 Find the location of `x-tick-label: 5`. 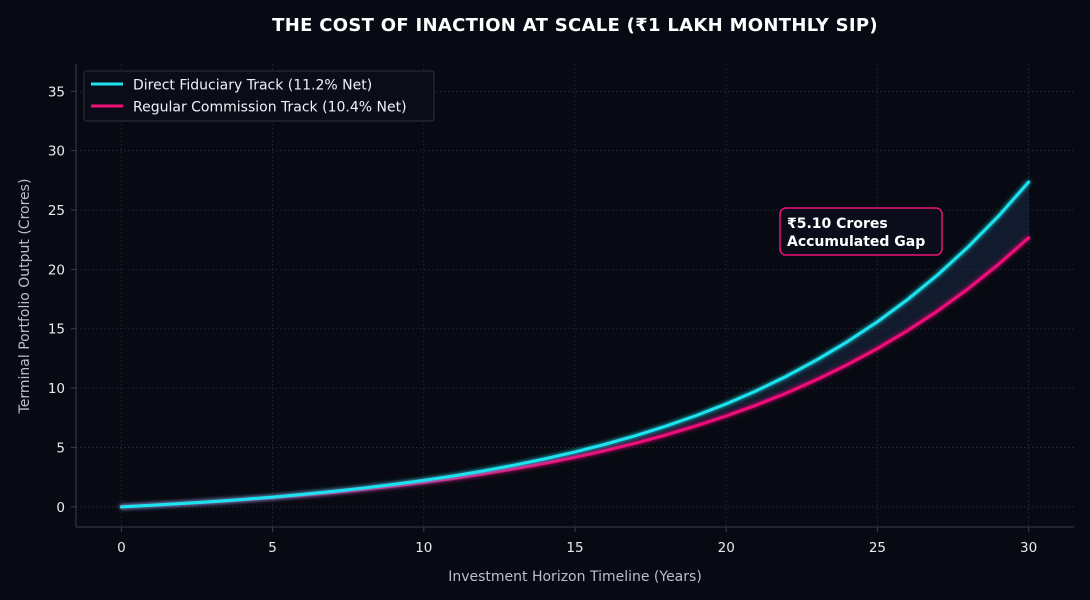

x-tick-label: 5 is located at coordinates (272, 548).